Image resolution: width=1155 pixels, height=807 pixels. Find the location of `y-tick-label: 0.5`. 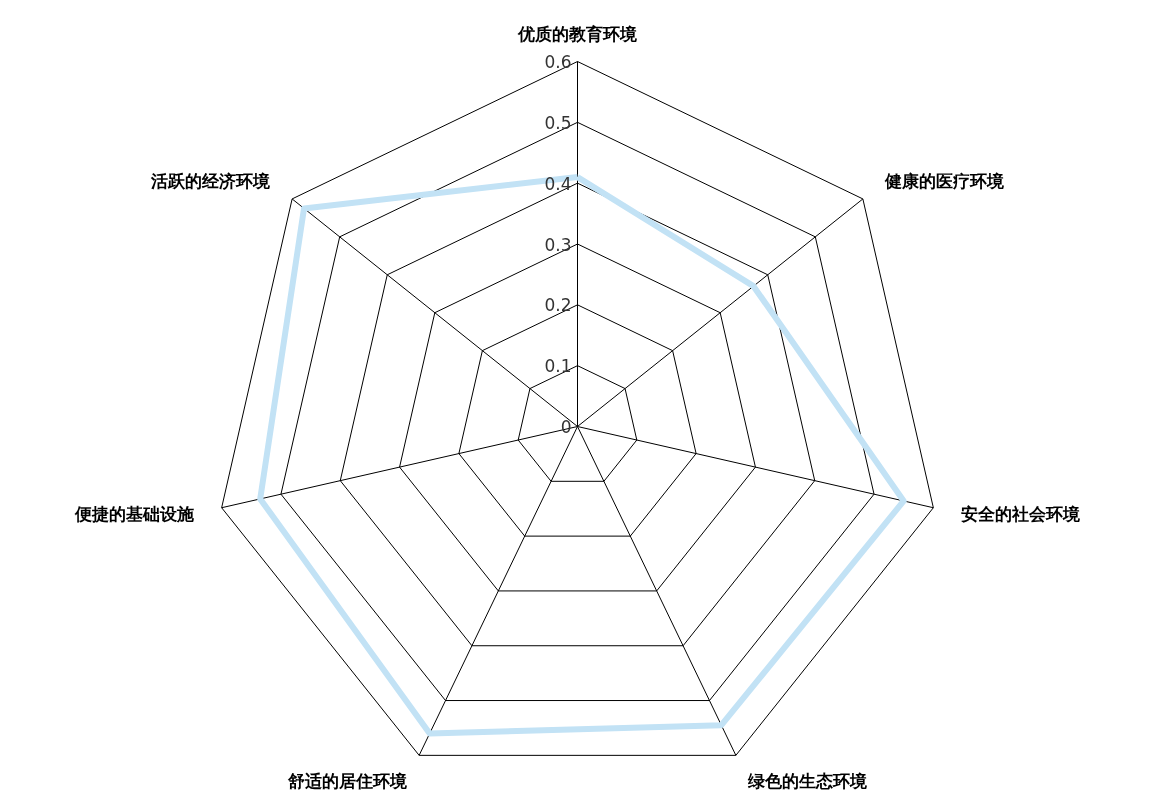

y-tick-label: 0.5 is located at coordinates (558, 122).